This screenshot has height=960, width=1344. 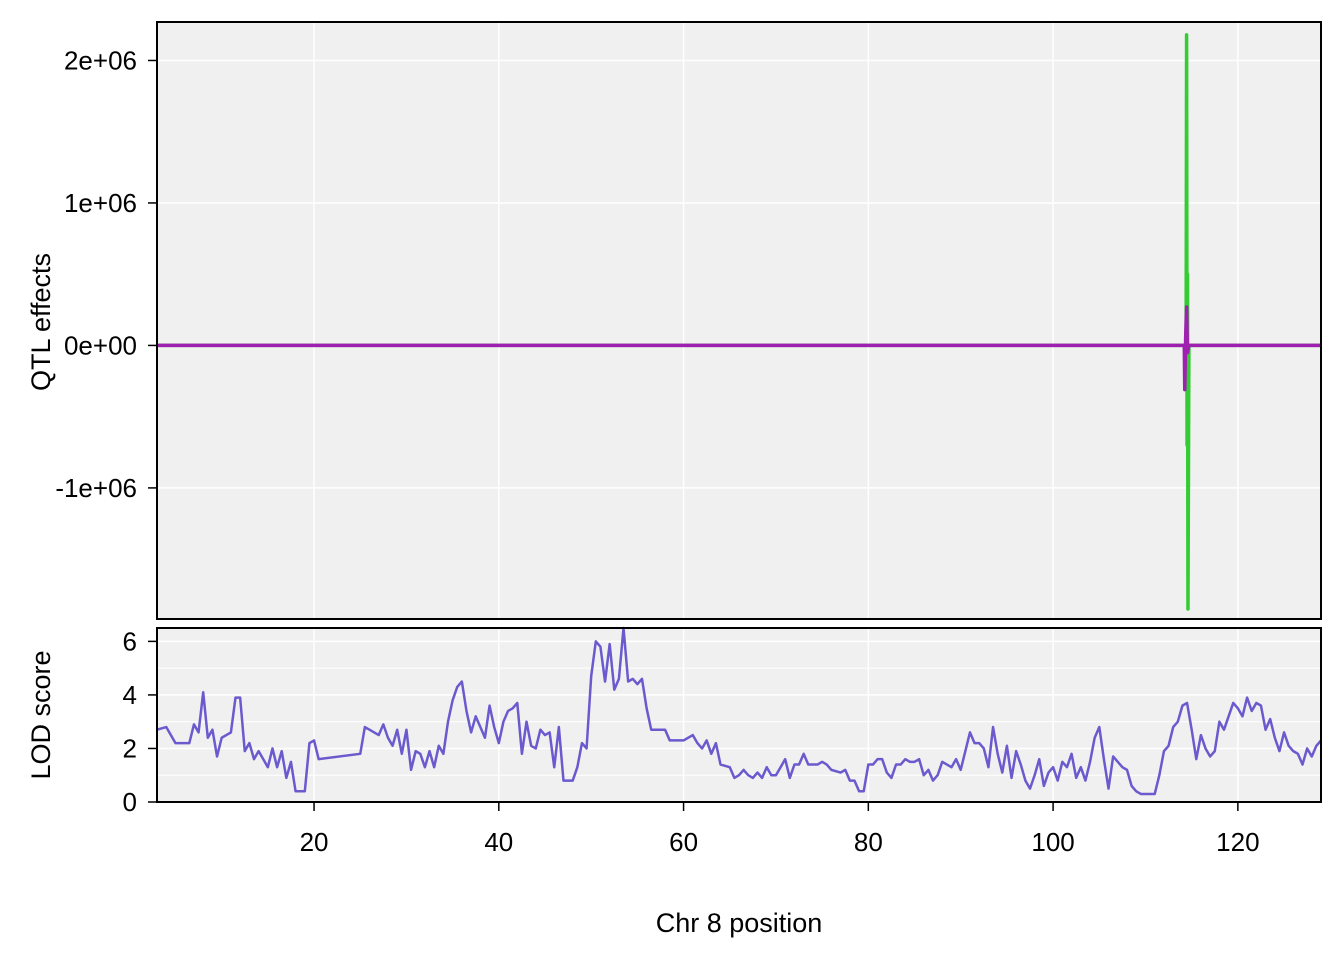 What do you see at coordinates (1237, 842) in the screenshot?
I see `x-tick-label: 120` at bounding box center [1237, 842].